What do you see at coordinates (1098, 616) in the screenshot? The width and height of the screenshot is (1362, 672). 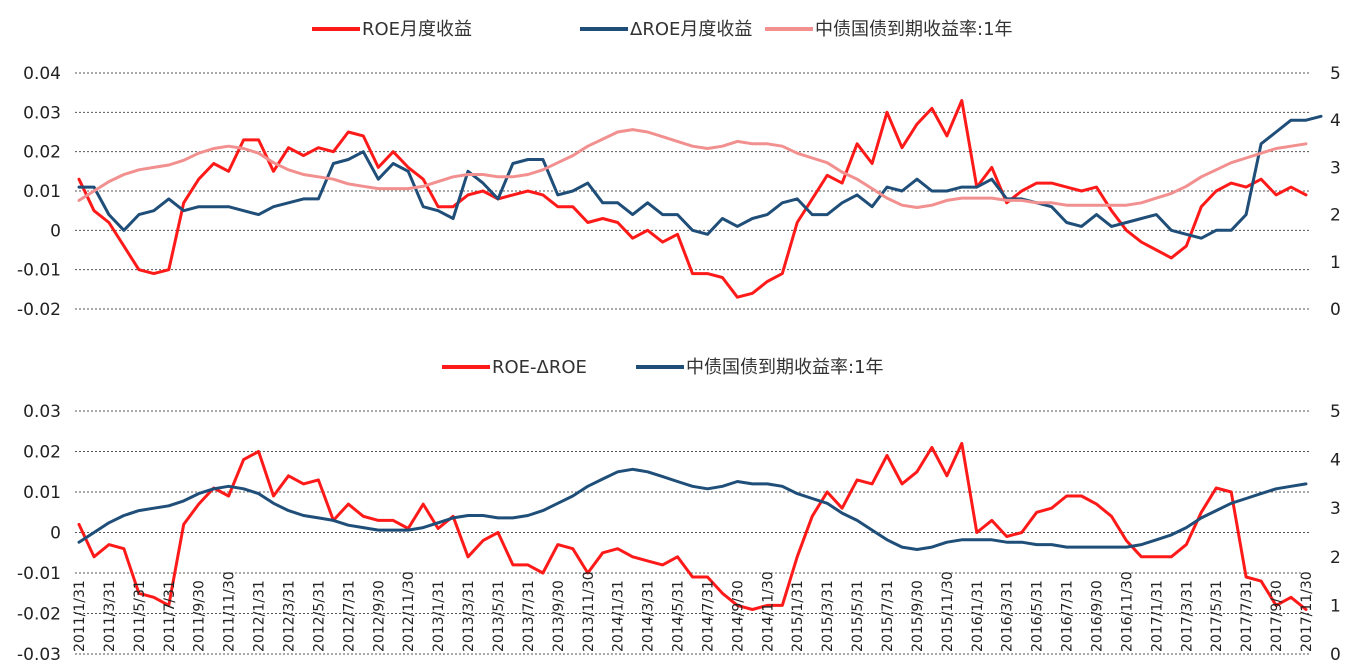 I see `bottom-x-tick: 2016/9/30` at bounding box center [1098, 616].